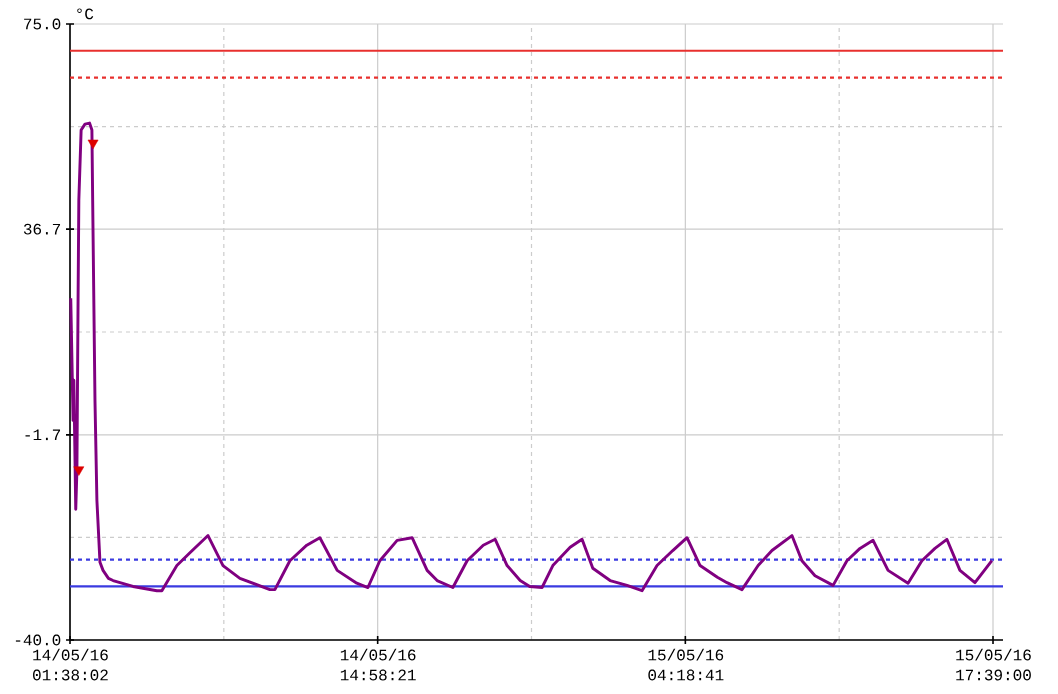 This screenshot has width=1058, height=694. Describe the element at coordinates (85, 14) in the screenshot. I see `y-axis-title: °C` at that location.